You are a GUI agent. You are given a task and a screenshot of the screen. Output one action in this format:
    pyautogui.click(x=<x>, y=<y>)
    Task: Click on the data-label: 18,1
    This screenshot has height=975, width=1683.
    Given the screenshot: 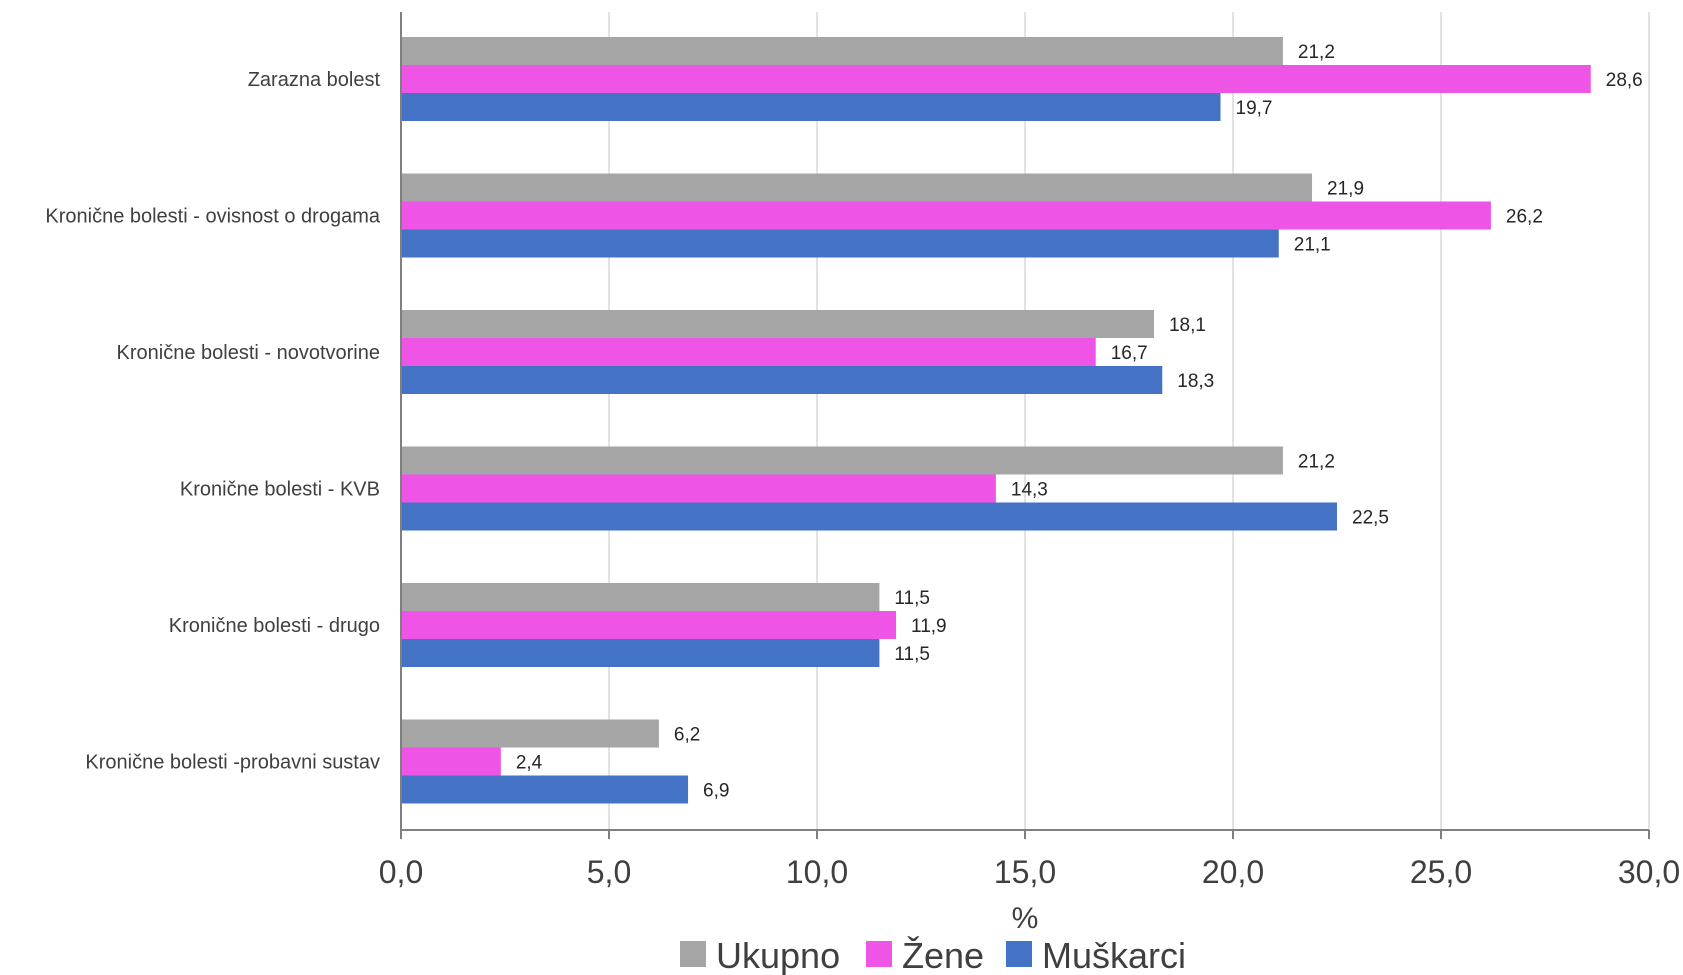 What is the action you would take?
    pyautogui.click(x=1187, y=325)
    